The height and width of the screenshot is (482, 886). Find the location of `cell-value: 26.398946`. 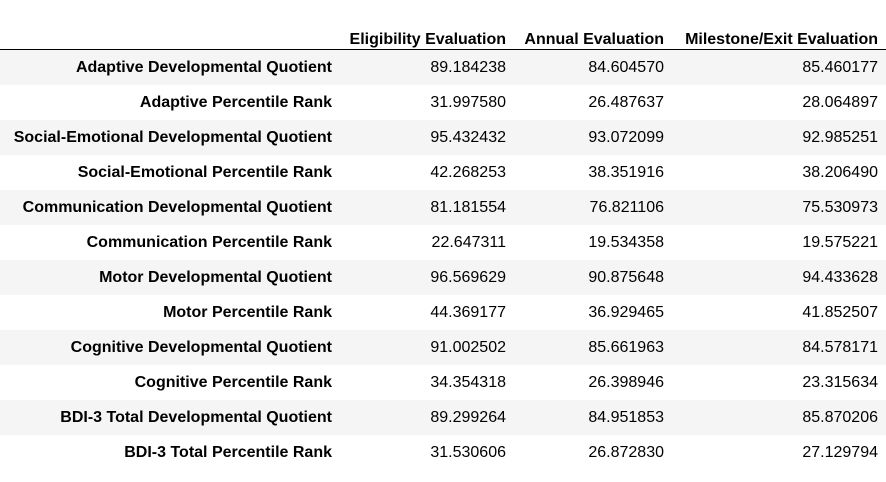

cell-value: 26.398946 is located at coordinates (626, 382).